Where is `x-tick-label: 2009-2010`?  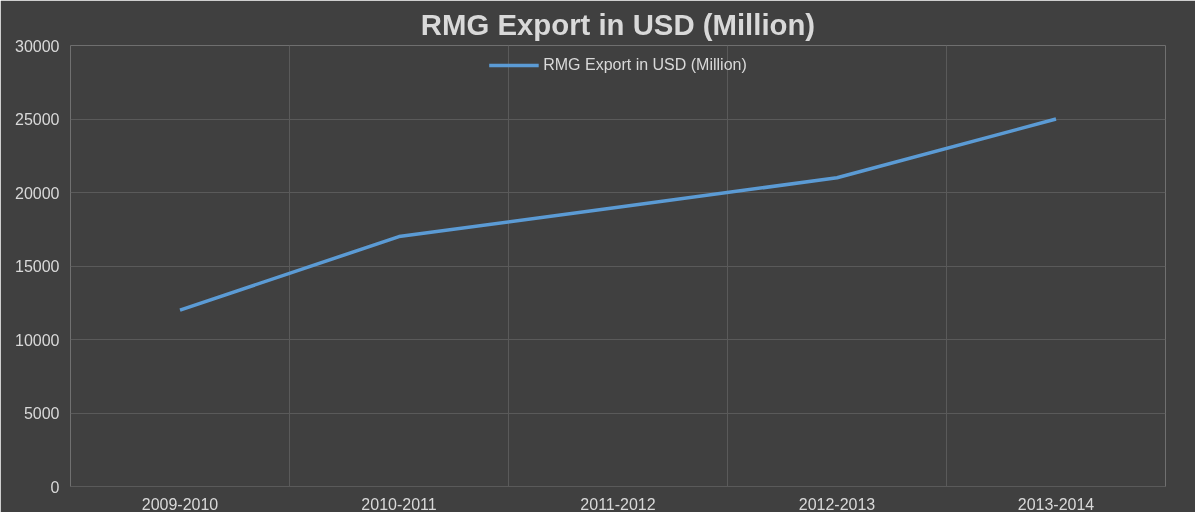
x-tick-label: 2009-2010 is located at coordinates (180, 504).